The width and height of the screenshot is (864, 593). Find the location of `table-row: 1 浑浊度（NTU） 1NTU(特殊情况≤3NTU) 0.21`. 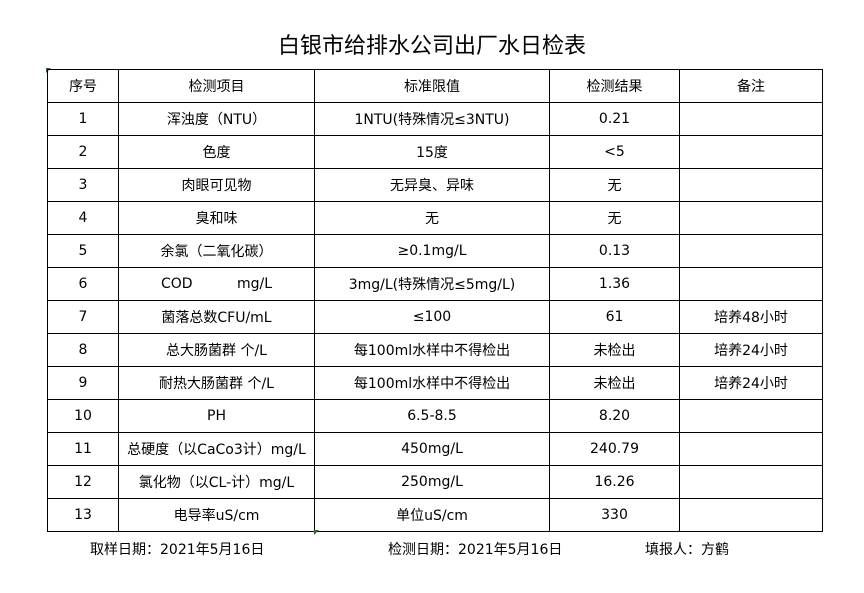

table-row: 1 浑浊度（NTU） 1NTU(特殊情况≤3NTU) 0.21 is located at coordinates (435, 119).